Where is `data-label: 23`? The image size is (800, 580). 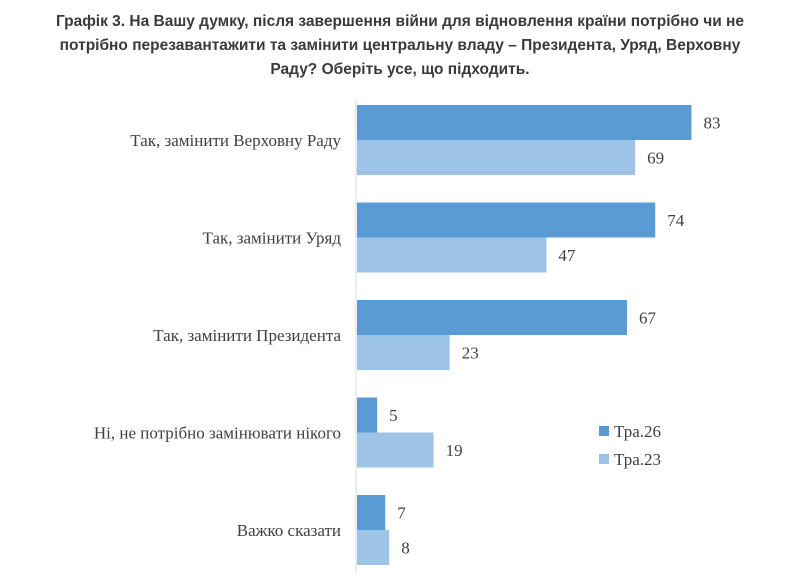
data-label: 23 is located at coordinates (470, 353).